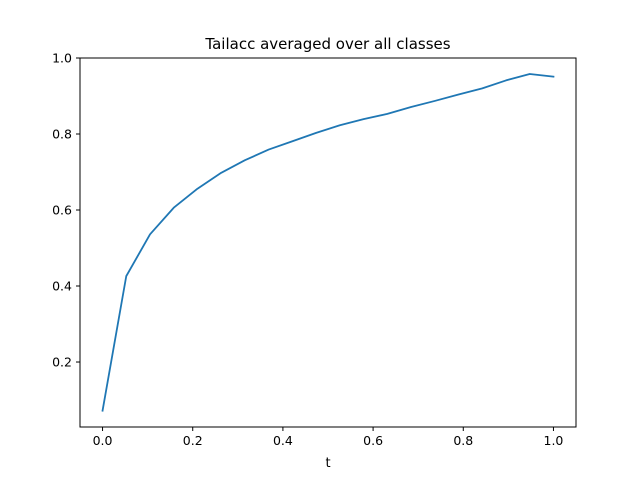 The height and width of the screenshot is (480, 640). What do you see at coordinates (554, 440) in the screenshot?
I see `x-tick-label: 1.0` at bounding box center [554, 440].